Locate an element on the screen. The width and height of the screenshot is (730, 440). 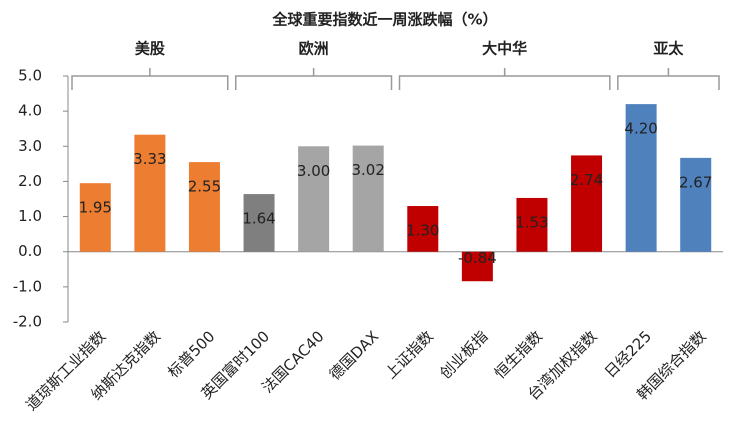
y-tick-label: 2.0 is located at coordinates (30, 181).